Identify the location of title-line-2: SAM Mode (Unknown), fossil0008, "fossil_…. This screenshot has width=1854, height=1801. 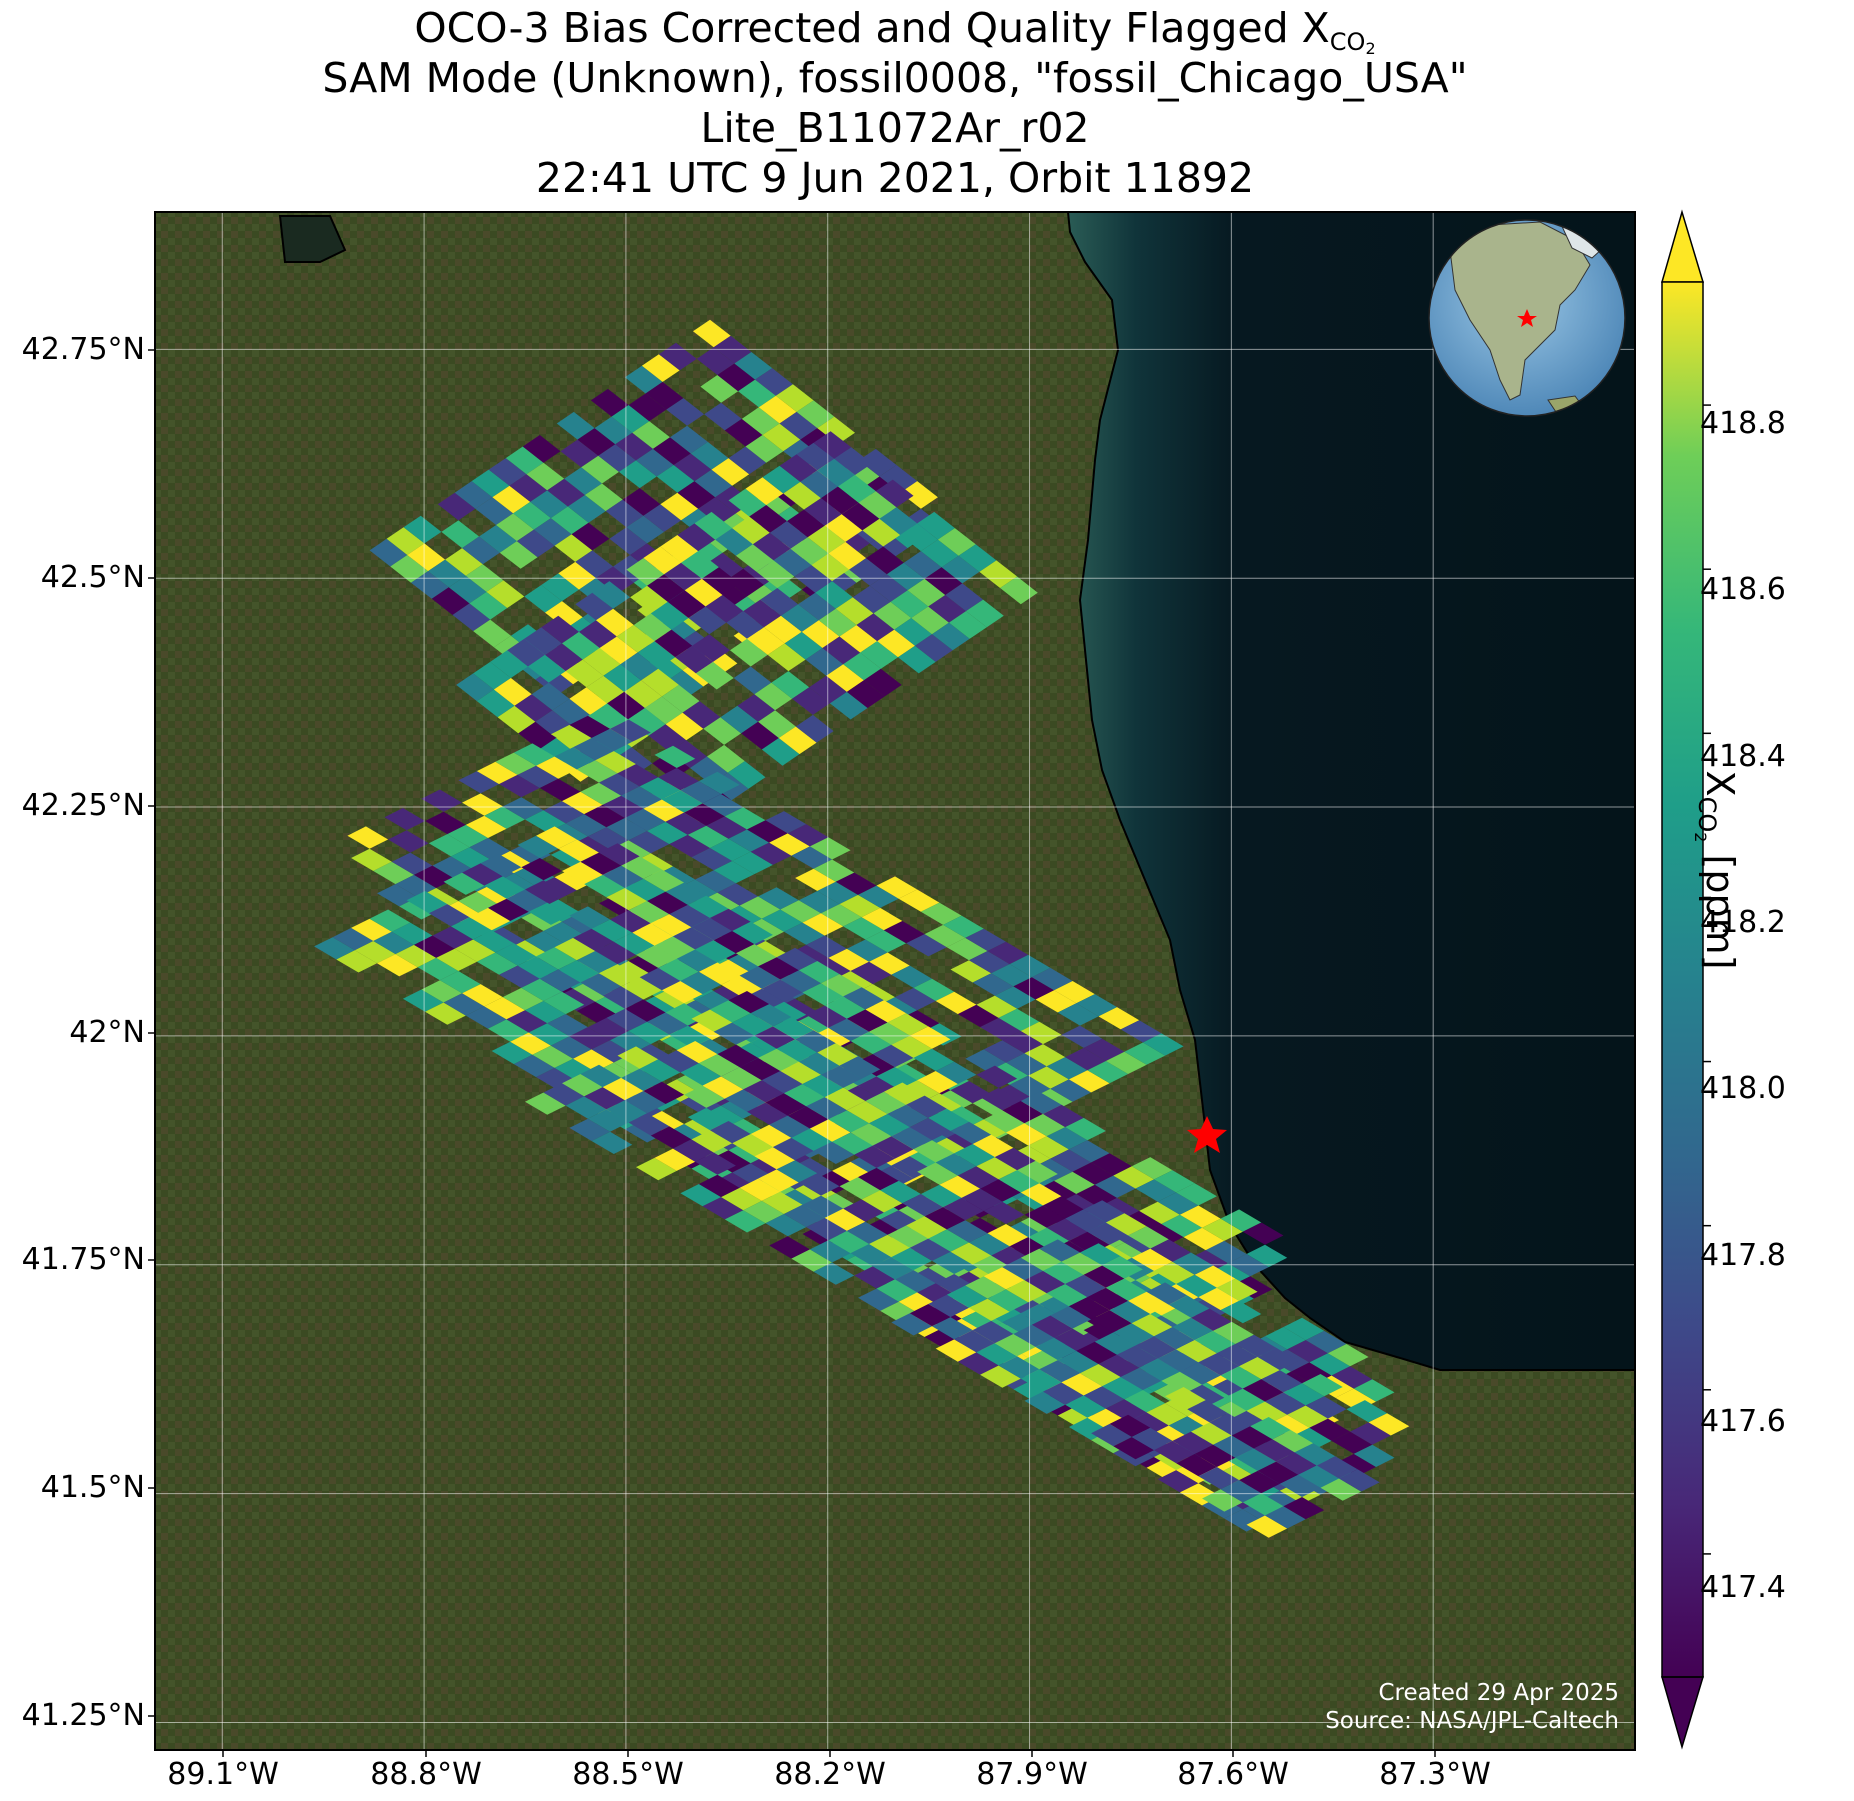
(895, 78).